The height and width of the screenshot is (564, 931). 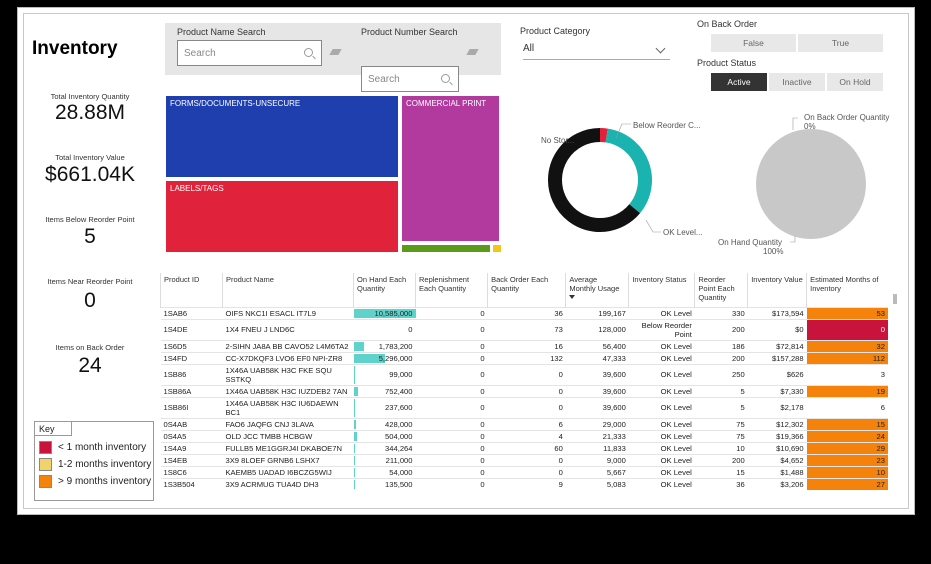 What do you see at coordinates (603, 135) in the screenshot?
I see `donut-segment-below` at bounding box center [603, 135].